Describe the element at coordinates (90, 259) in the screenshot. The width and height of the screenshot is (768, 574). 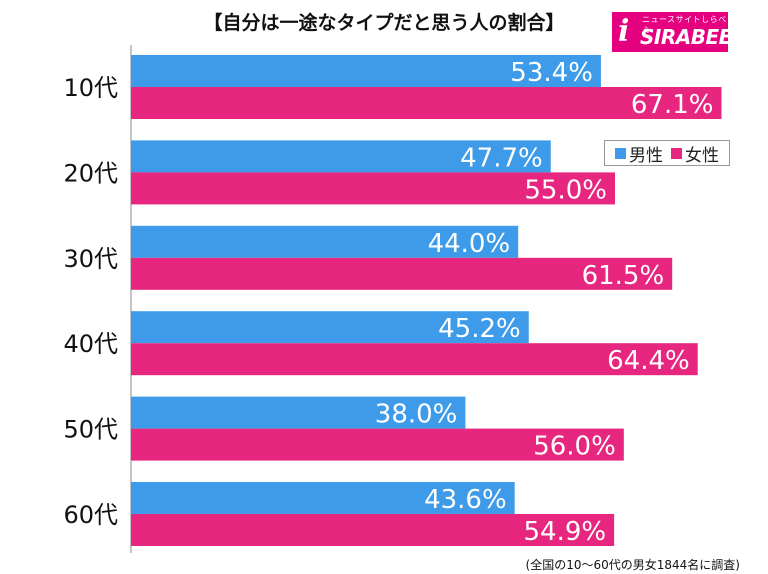
I see `category-label: 30代` at that location.